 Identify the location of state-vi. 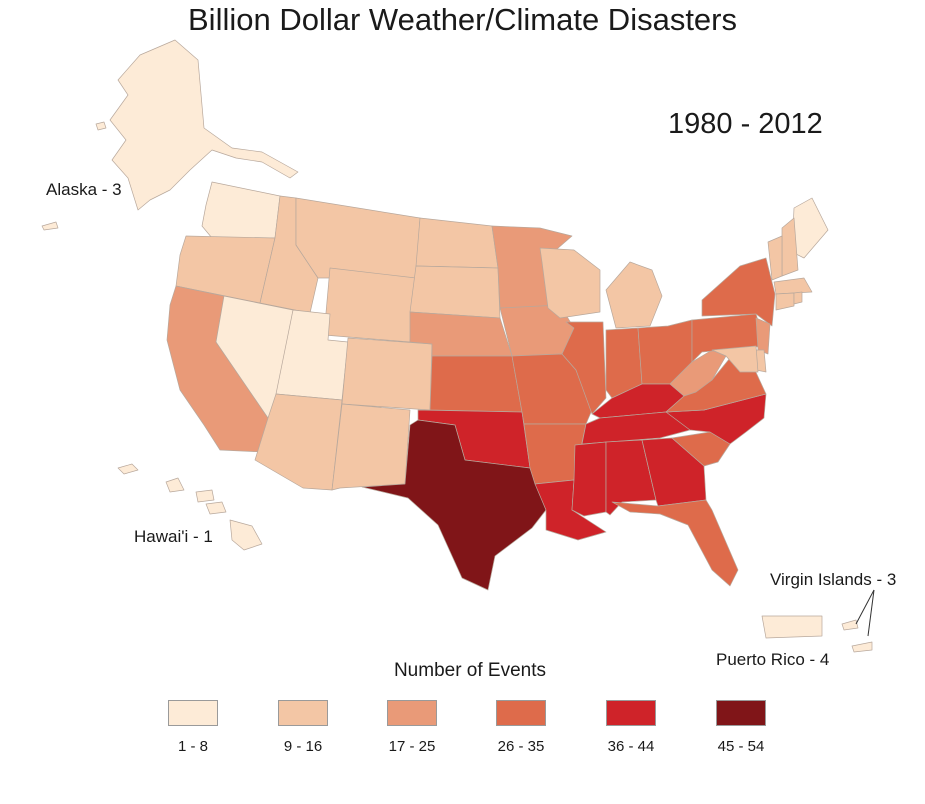
(862, 647).